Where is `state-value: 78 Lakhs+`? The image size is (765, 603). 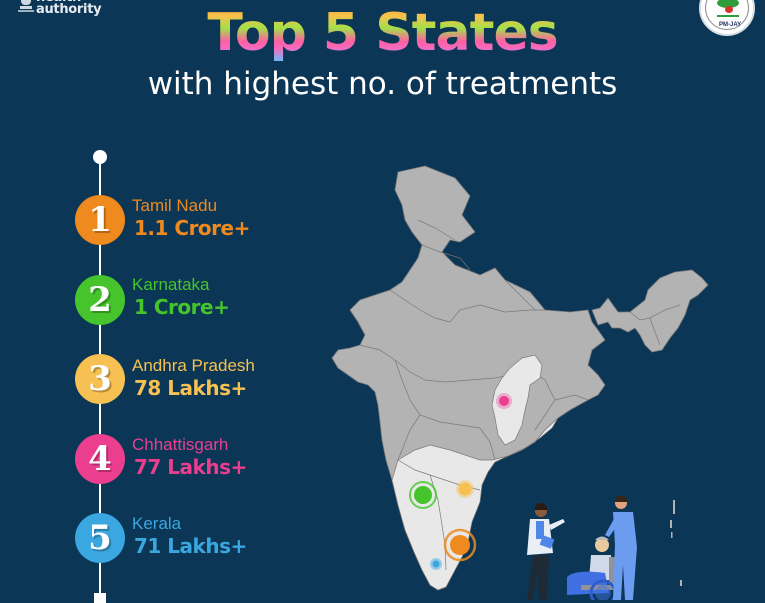
state-value: 78 Lakhs+ is located at coordinates (190, 388).